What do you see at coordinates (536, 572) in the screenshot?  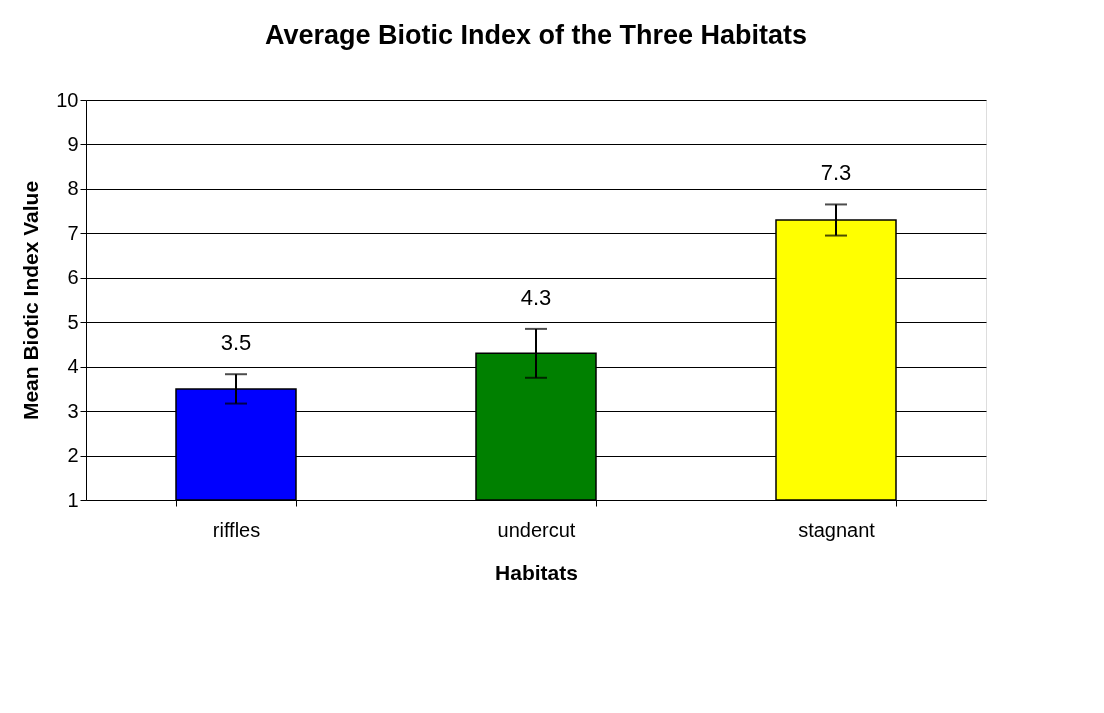 I see `x-axis-title: Habitats` at bounding box center [536, 572].